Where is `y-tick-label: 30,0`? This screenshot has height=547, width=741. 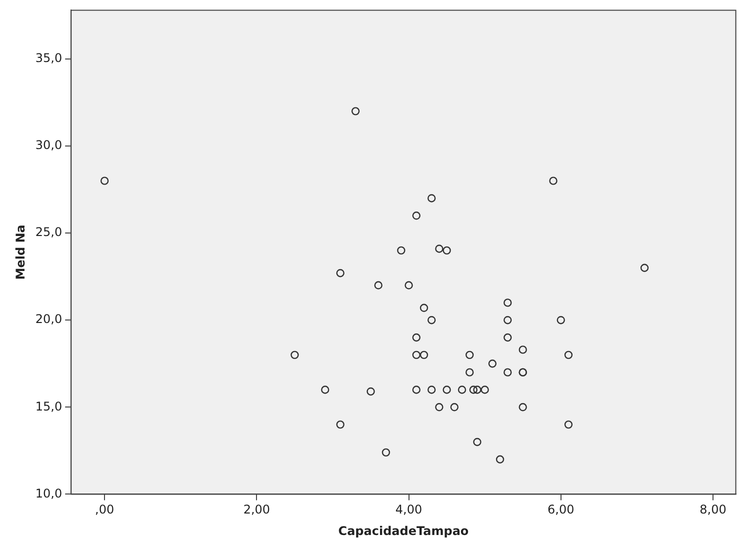
y-tick-label: 30,0 is located at coordinates (48, 145).